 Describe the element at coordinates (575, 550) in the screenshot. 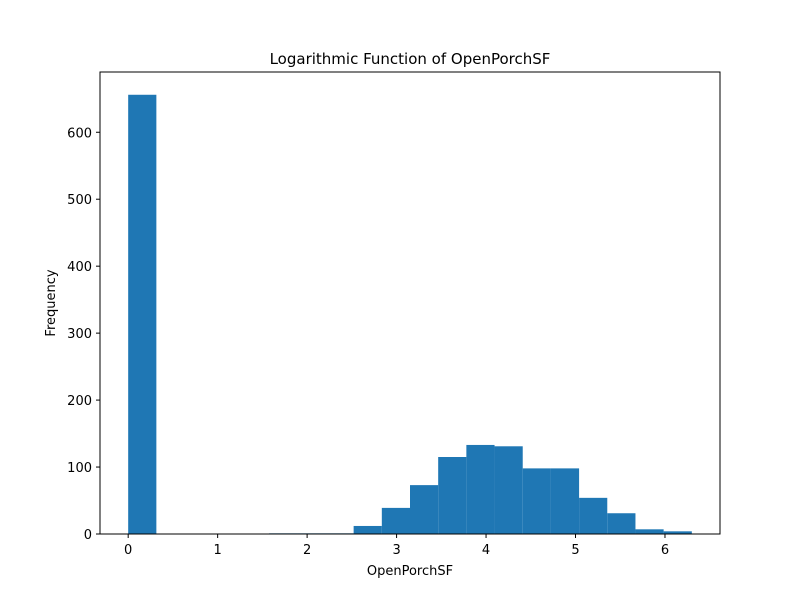

I see `x-tick-label: 5` at that location.